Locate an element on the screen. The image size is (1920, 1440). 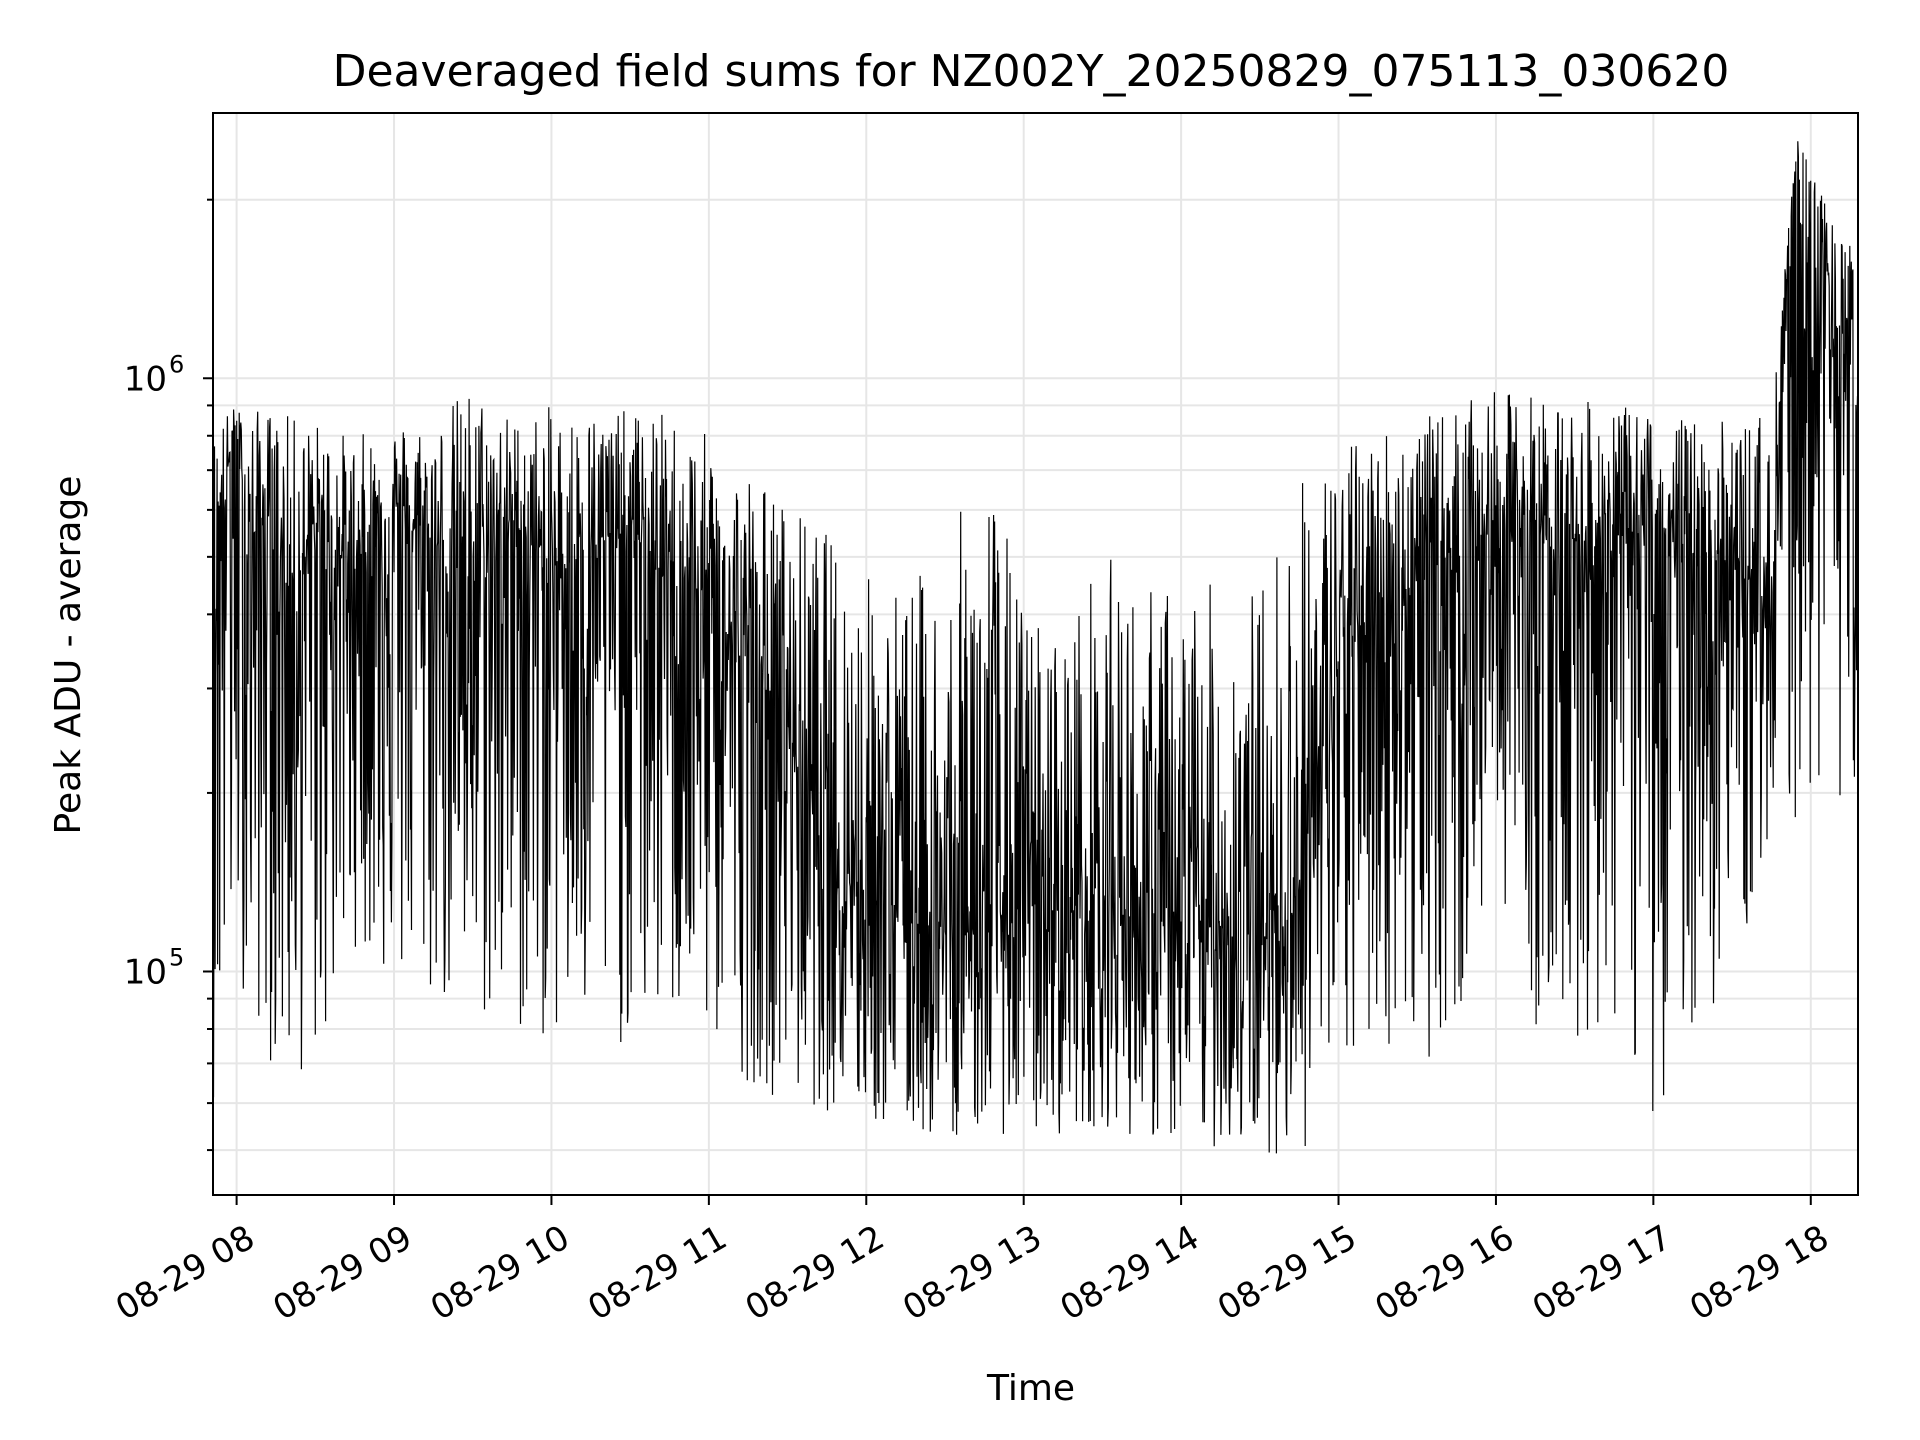
y-tick-label-exponent: 6 is located at coordinates (176, 364).